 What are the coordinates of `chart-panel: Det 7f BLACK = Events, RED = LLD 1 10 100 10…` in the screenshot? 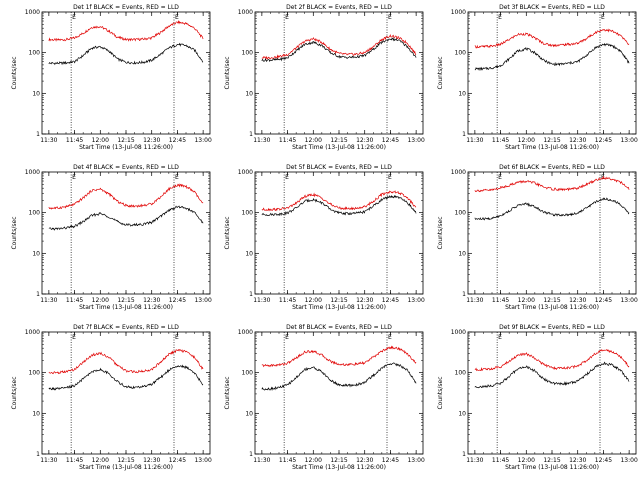 It's located at (111, 397).